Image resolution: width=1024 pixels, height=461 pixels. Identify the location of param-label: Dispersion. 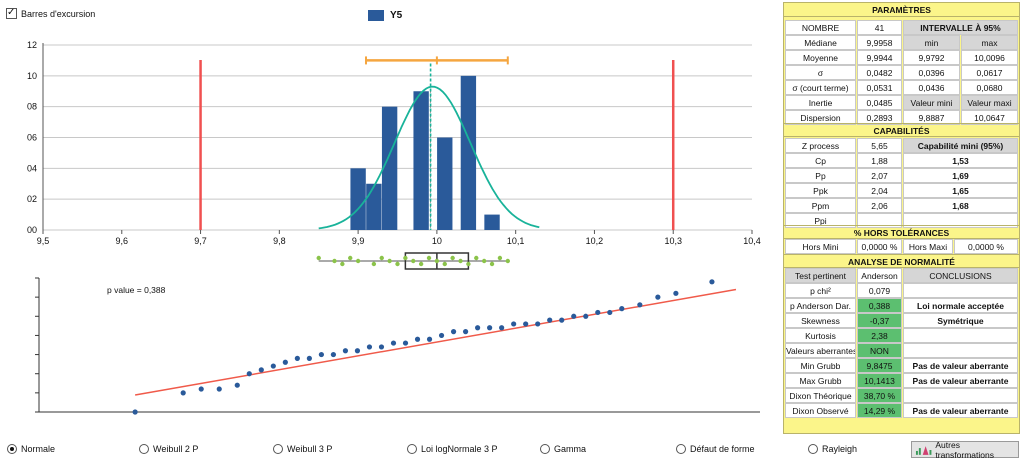
(820, 117).